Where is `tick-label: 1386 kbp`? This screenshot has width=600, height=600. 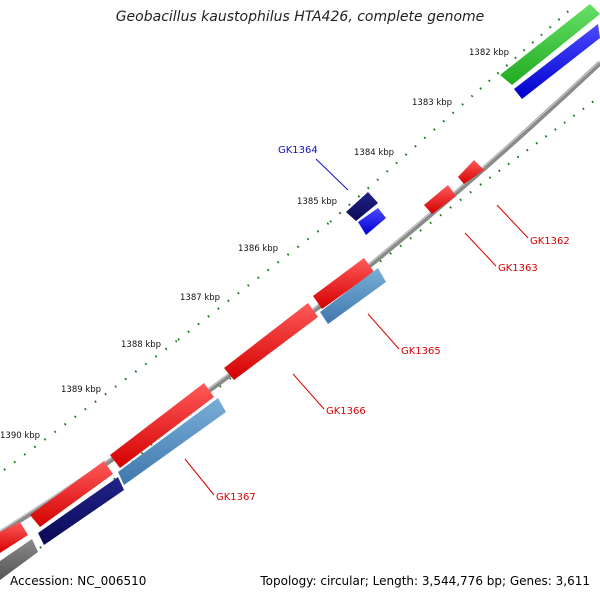 tick-label: 1386 kbp is located at coordinates (258, 249).